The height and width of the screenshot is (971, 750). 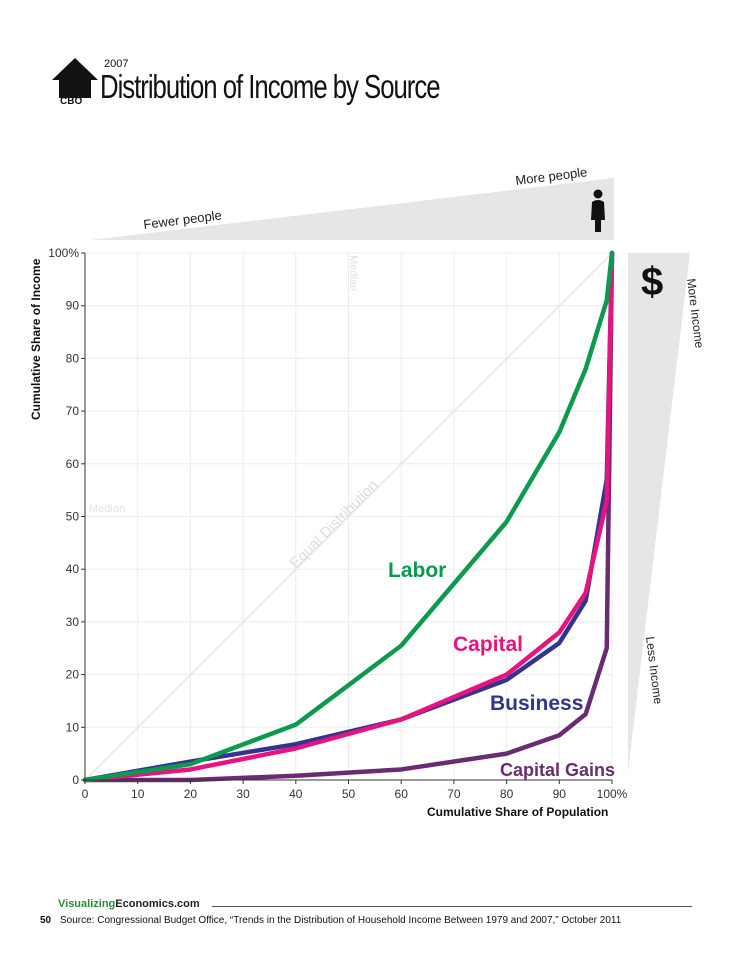 What do you see at coordinates (36, 339) in the screenshot?
I see `y-axis-title: Cumulative Share of Income` at bounding box center [36, 339].